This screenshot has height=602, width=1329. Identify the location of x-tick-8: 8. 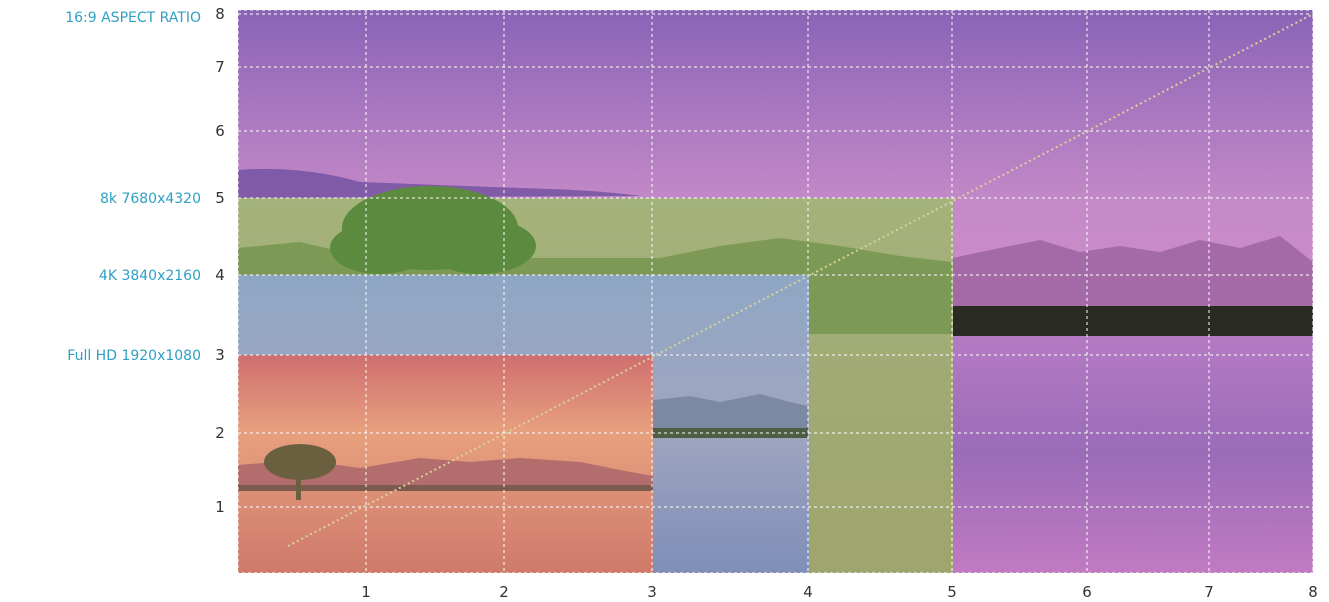
(1313, 592).